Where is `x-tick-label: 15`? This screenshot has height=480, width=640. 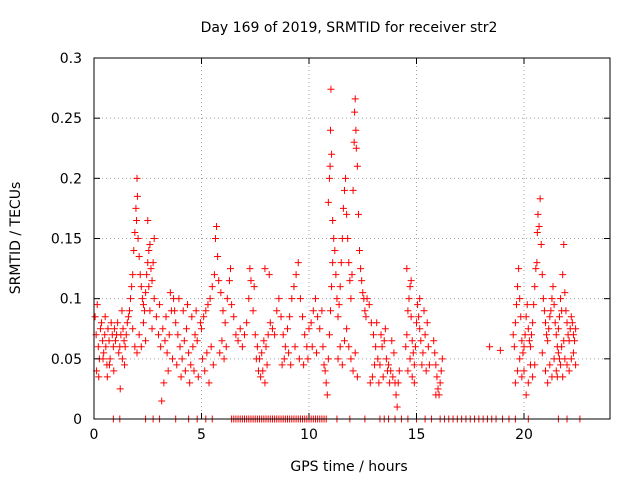
x-tick-label: 15 is located at coordinates (417, 435).